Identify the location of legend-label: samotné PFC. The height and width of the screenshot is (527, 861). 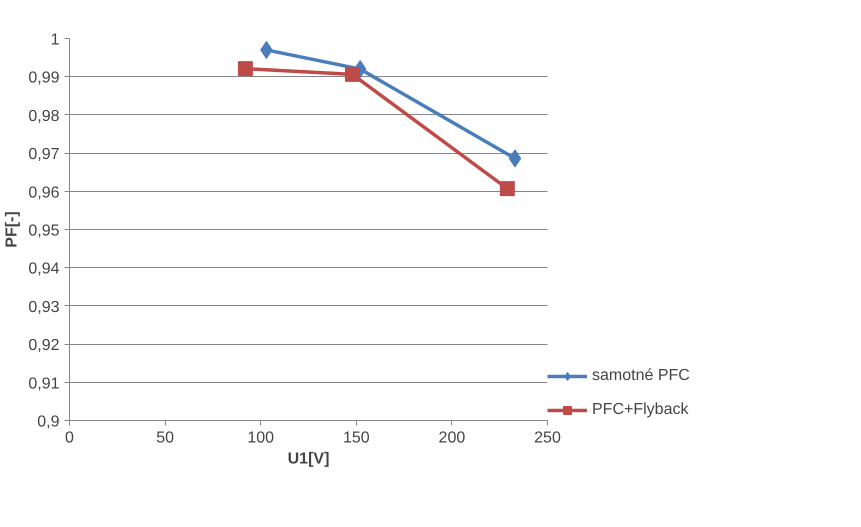
(641, 376).